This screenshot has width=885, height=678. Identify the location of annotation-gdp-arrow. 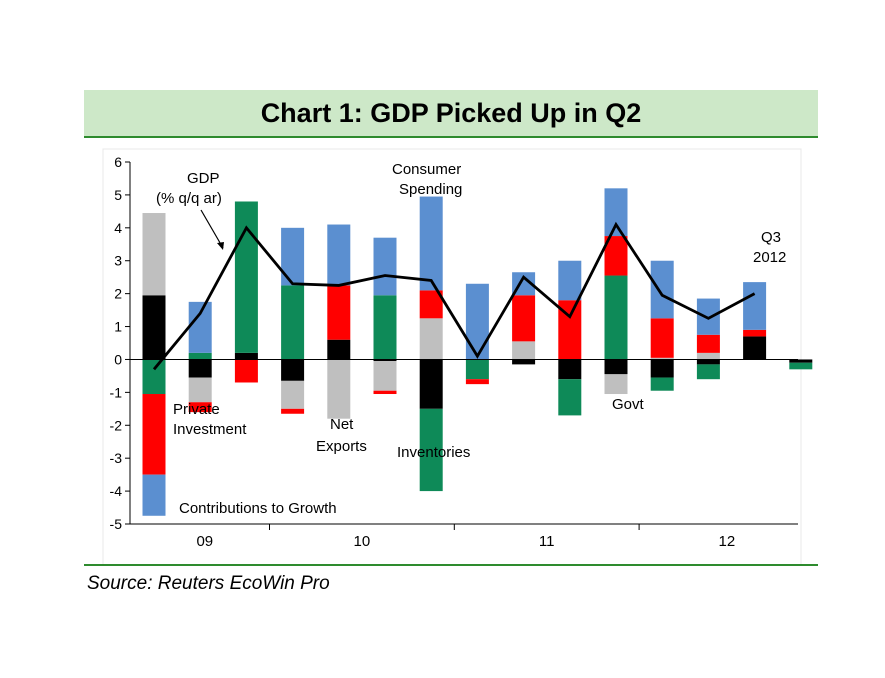
(212, 229).